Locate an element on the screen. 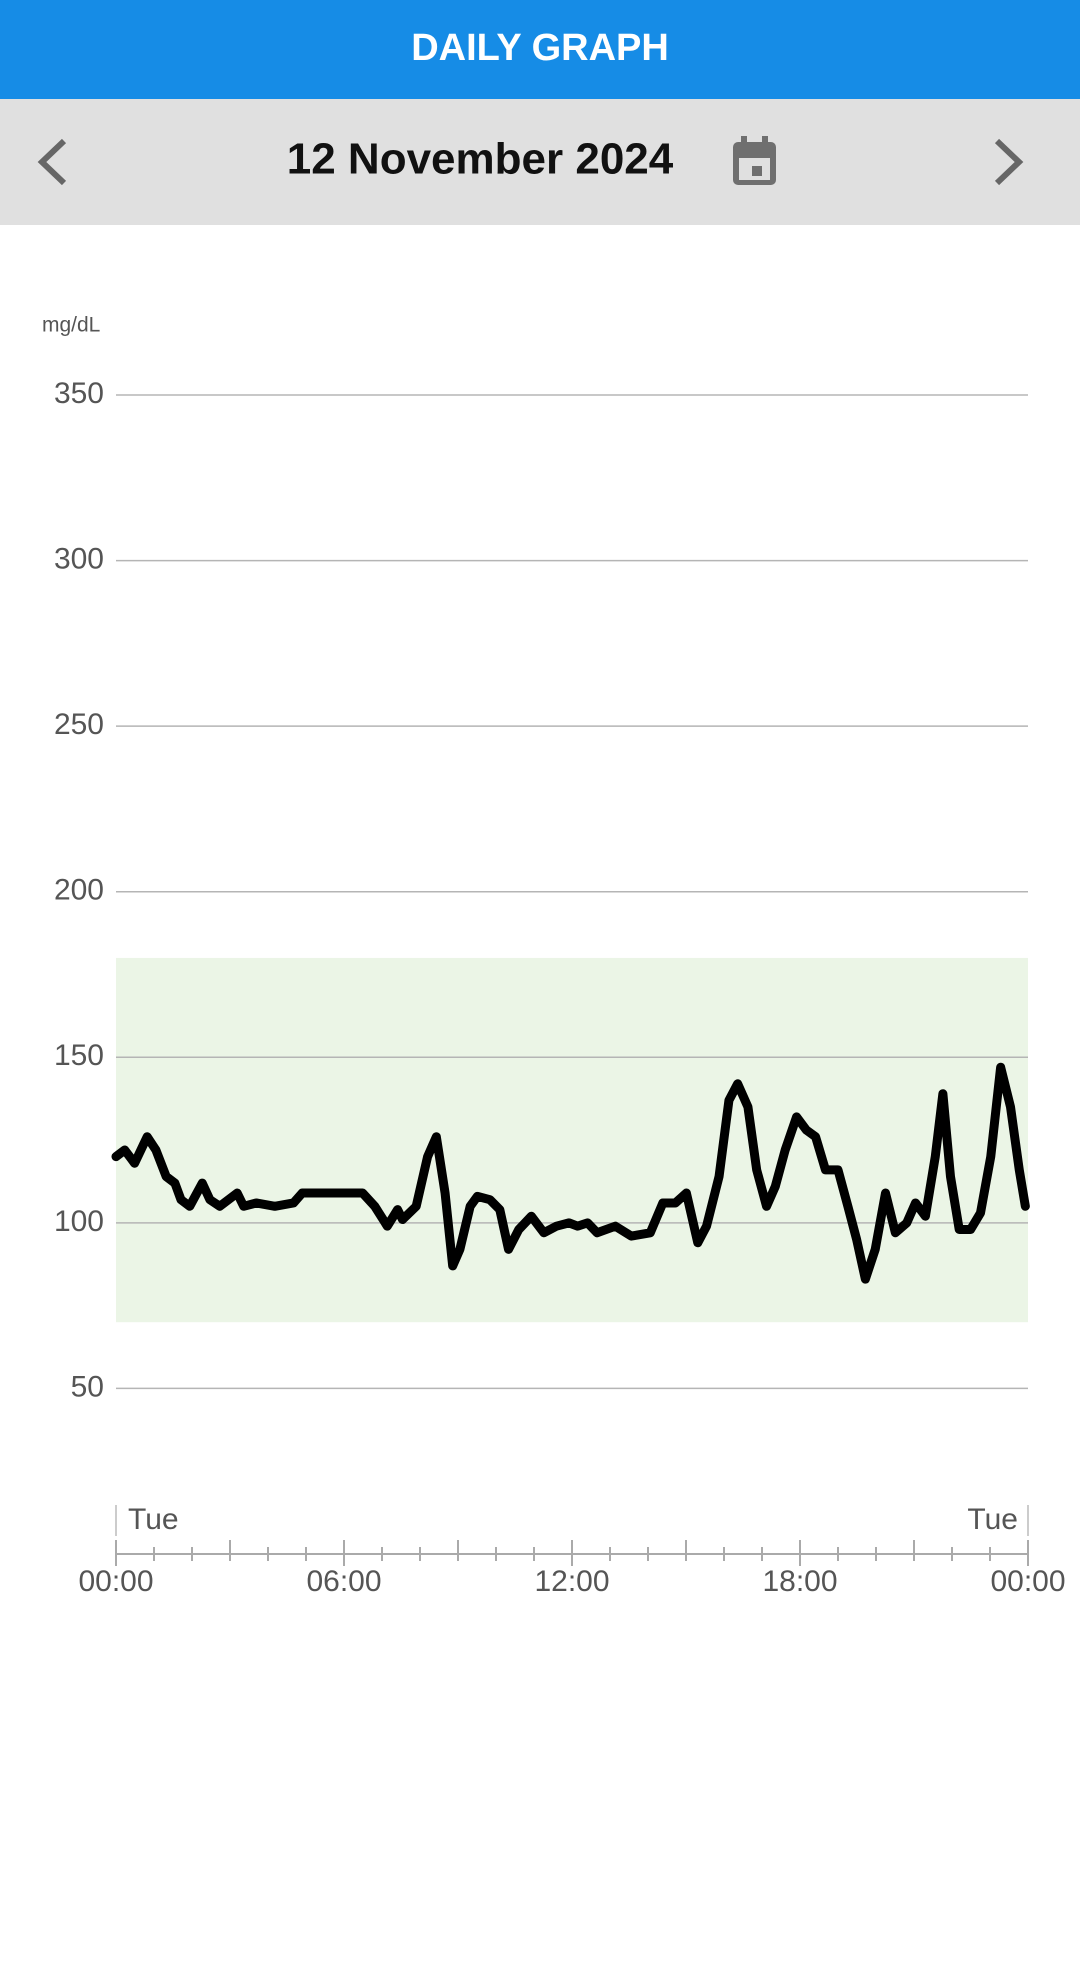  y-tick-label: 300 is located at coordinates (79, 558).